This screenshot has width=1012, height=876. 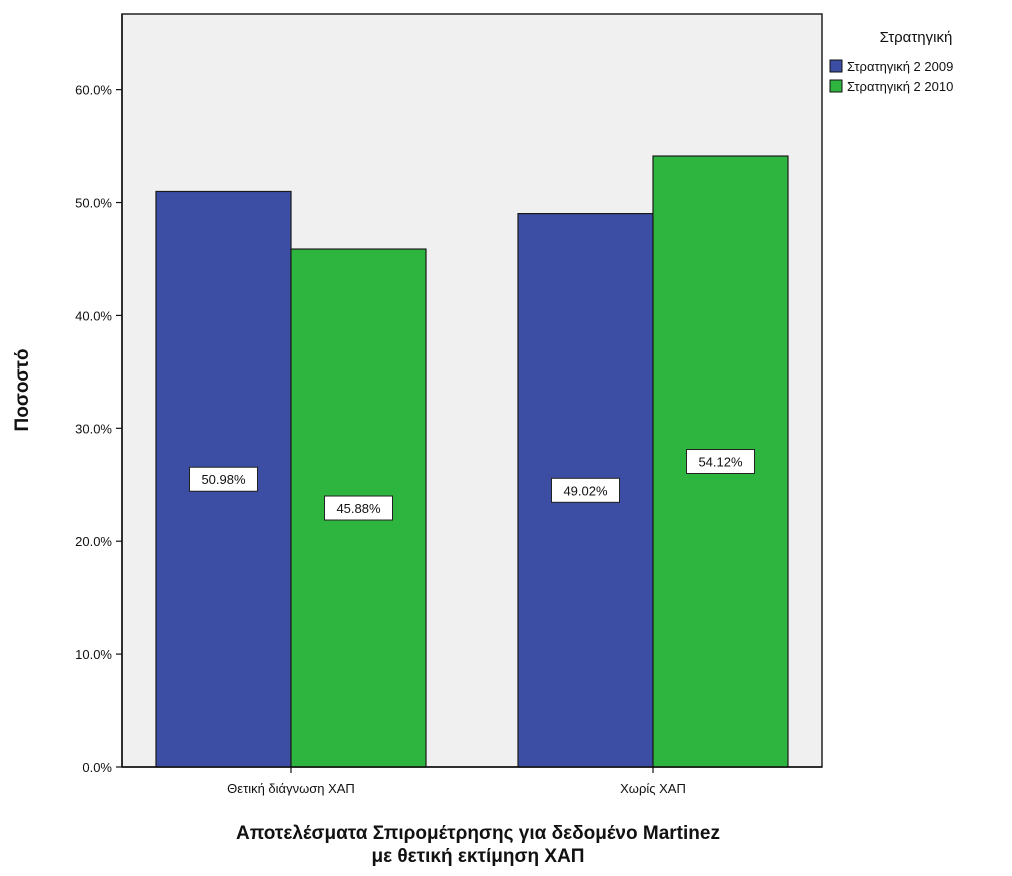 I want to click on data-label-text: 50.98%, so click(x=223, y=479).